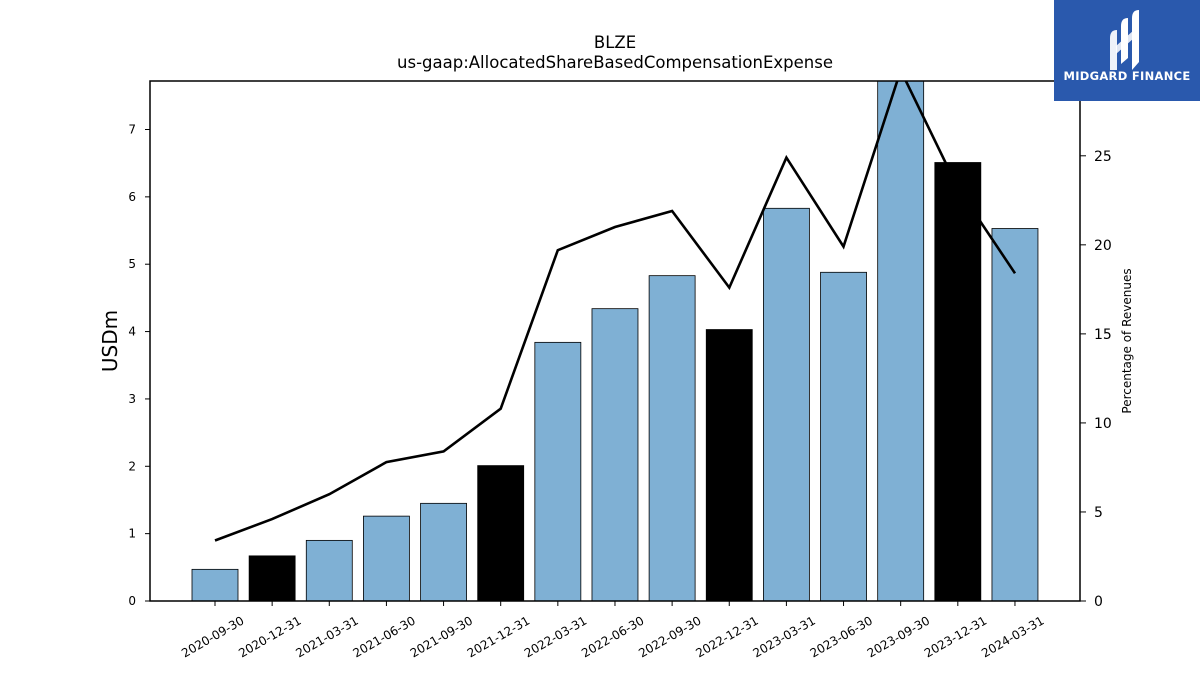 The width and height of the screenshot is (1200, 675). What do you see at coordinates (132, 264) in the screenshot?
I see `y-tick-label: 5` at bounding box center [132, 264].